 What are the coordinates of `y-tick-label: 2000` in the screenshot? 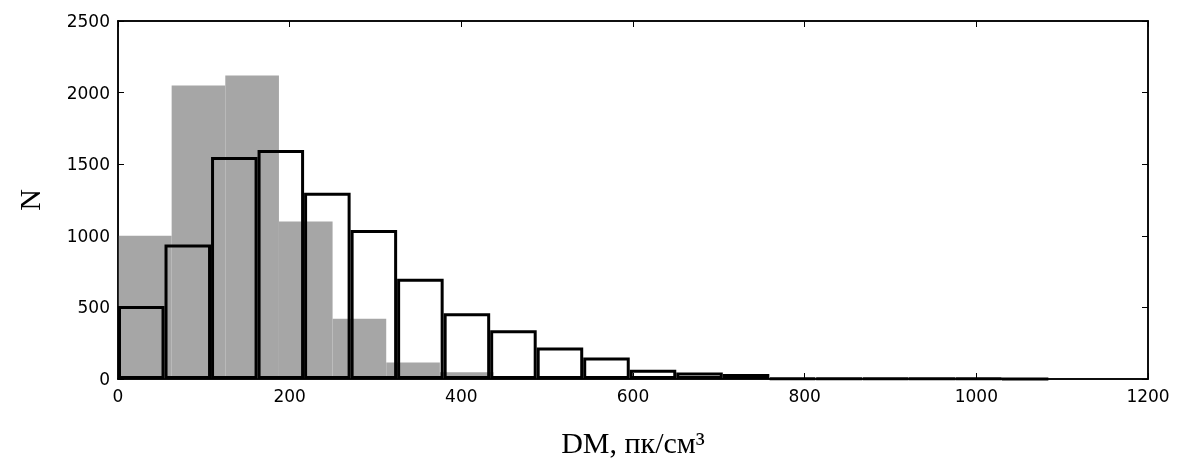 It's located at (88, 92).